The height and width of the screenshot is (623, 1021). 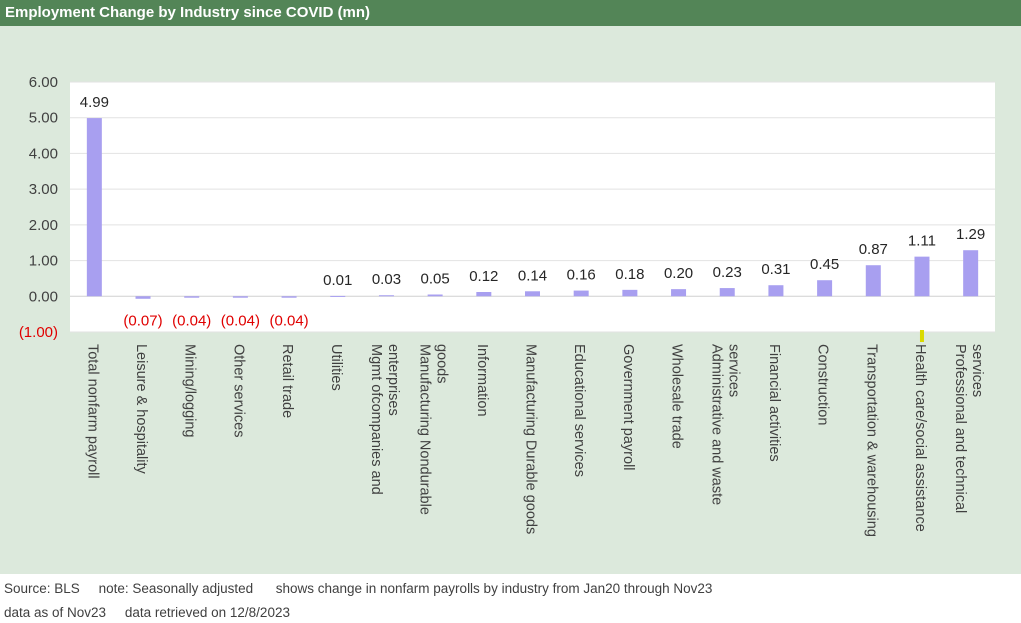 I want to click on data-label: 1.29, so click(x=970, y=234).